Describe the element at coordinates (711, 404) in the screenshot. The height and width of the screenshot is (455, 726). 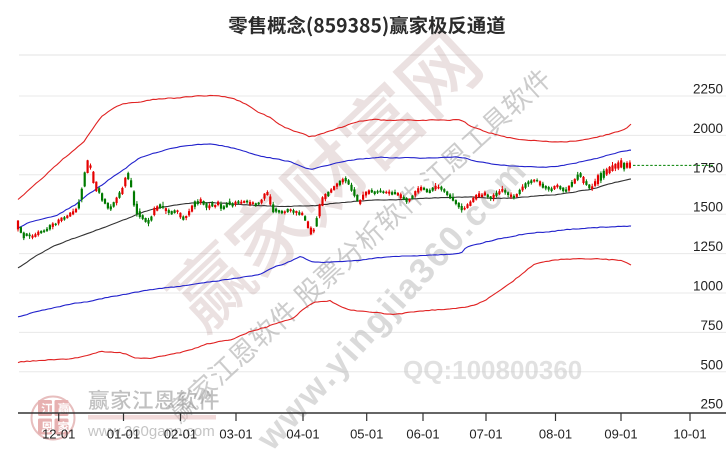
I see `svg-text: 250` at that location.